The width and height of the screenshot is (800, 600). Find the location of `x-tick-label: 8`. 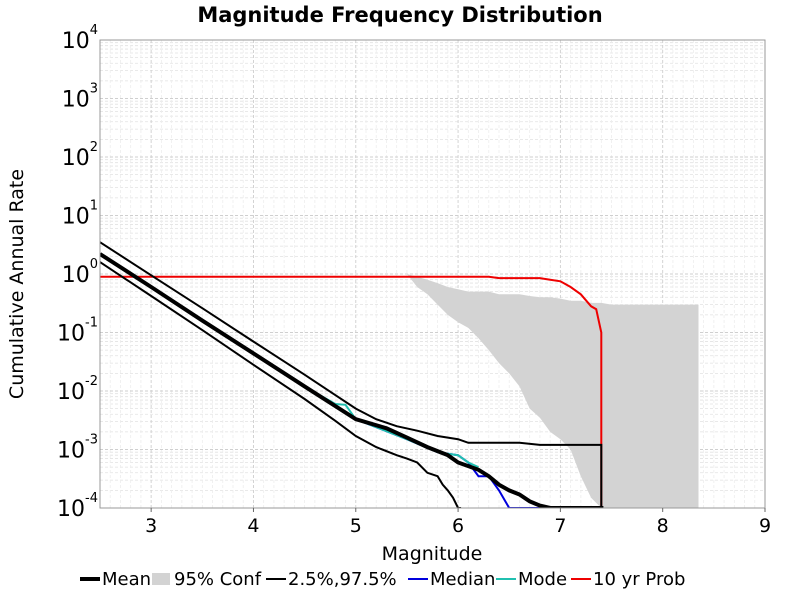

x-tick-label: 8 is located at coordinates (663, 526).